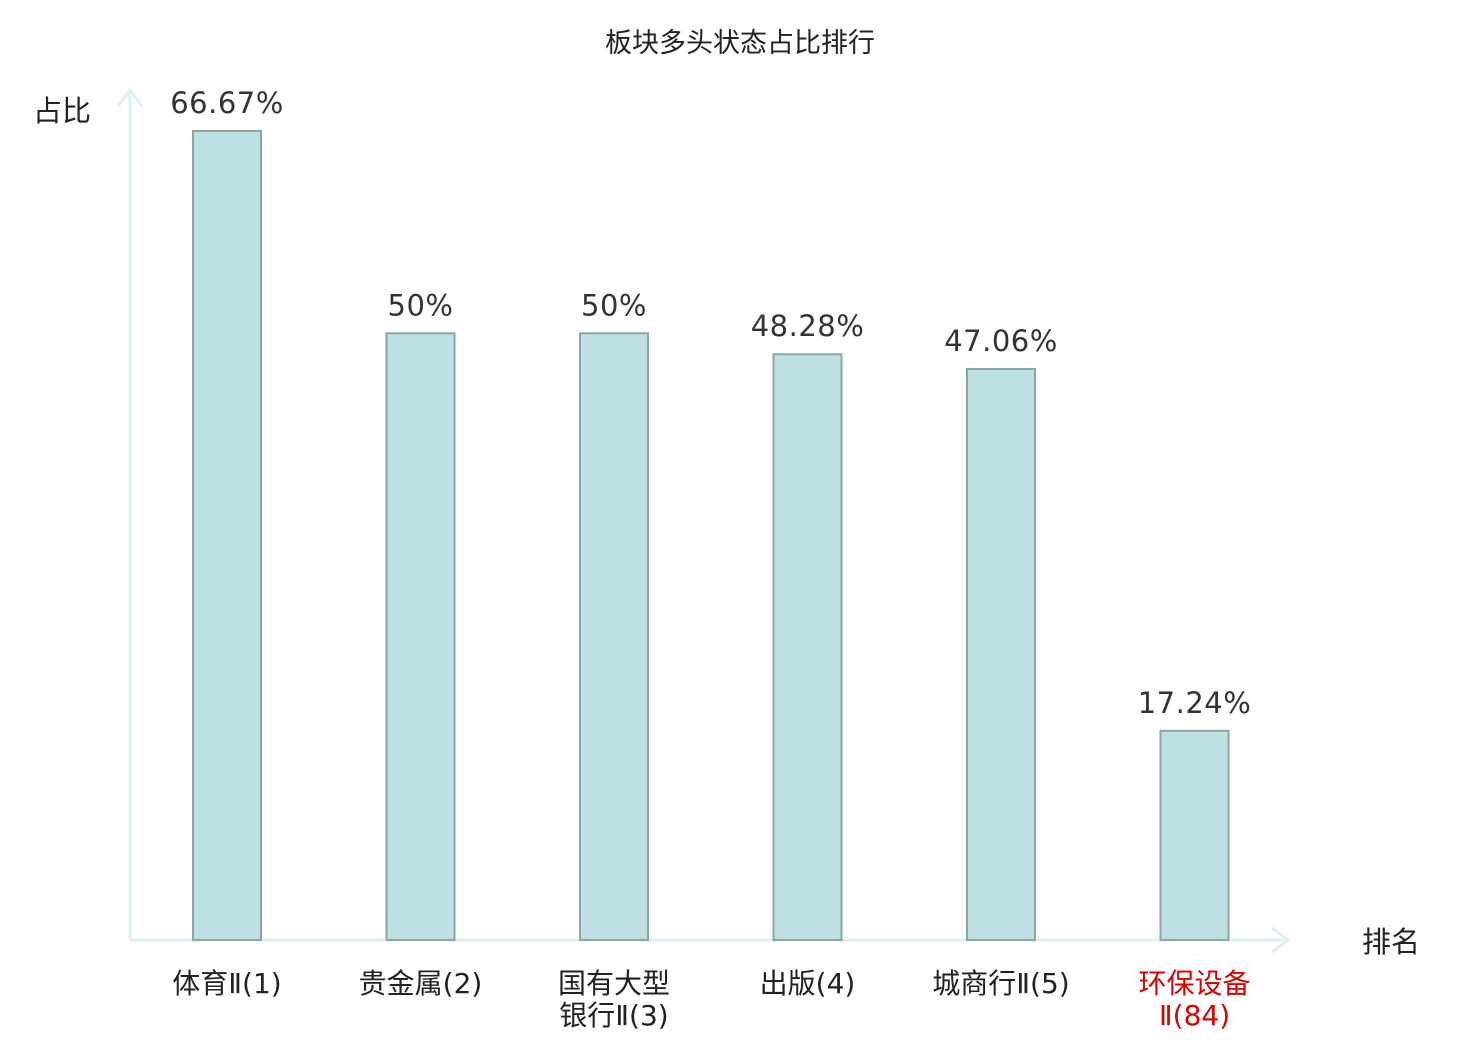 The width and height of the screenshot is (1480, 1040). What do you see at coordinates (614, 983) in the screenshot?
I see `category-label-3-line-1: 国有大型` at bounding box center [614, 983].